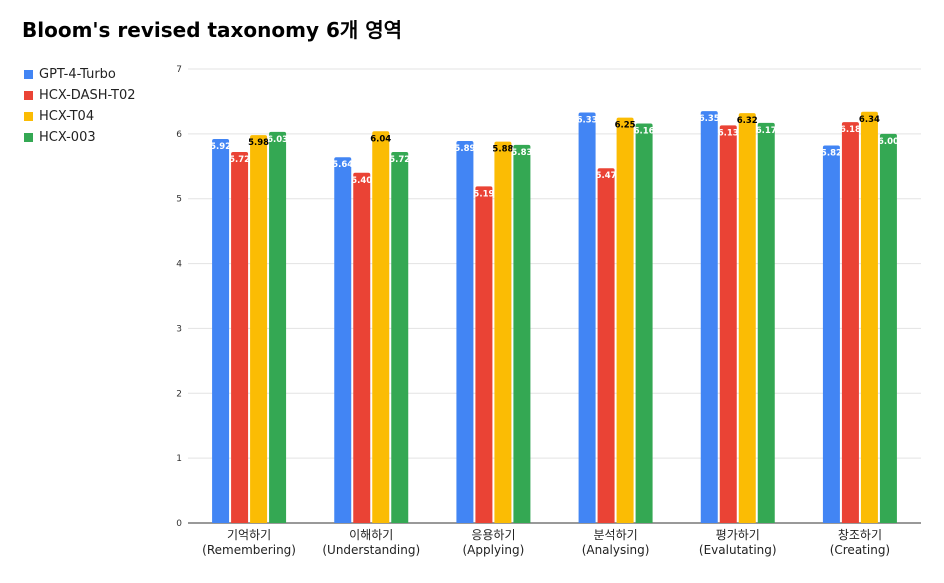  What do you see at coordinates (831, 154) in the screenshot?
I see `data-label: 5.82` at bounding box center [831, 154].